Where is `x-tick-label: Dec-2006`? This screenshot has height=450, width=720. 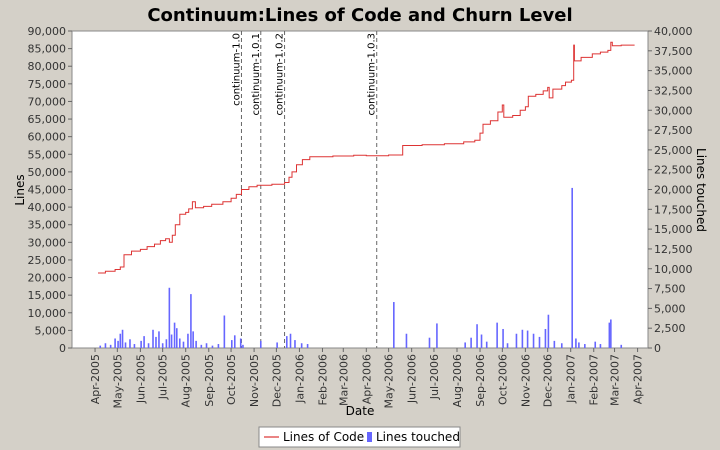
x-tick-label: Dec-2006 is located at coordinates (548, 380).